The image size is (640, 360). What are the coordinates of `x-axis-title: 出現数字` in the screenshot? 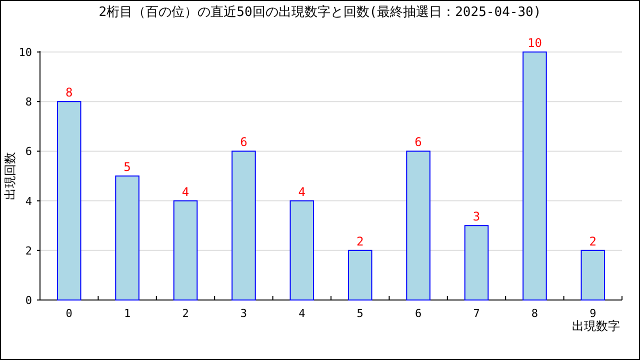 It's located at (596, 326).